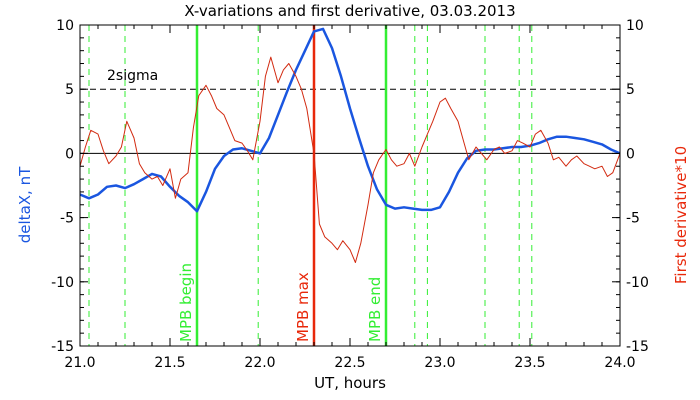 The width and height of the screenshot is (700, 400). What do you see at coordinates (259, 363) in the screenshot?
I see `x-tick-label: 22.0` at bounding box center [259, 363].